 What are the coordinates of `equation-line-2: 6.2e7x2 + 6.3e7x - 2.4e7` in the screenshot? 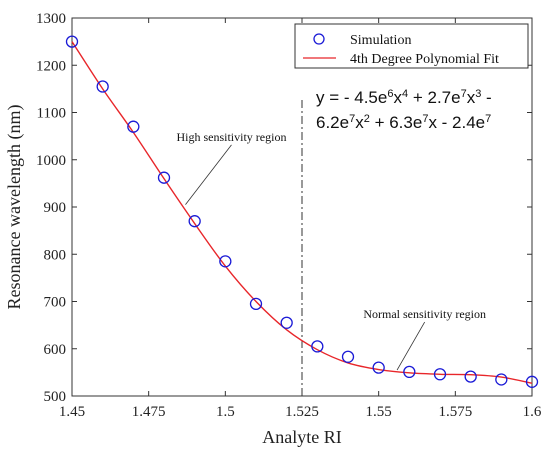 It's located at (403, 122).